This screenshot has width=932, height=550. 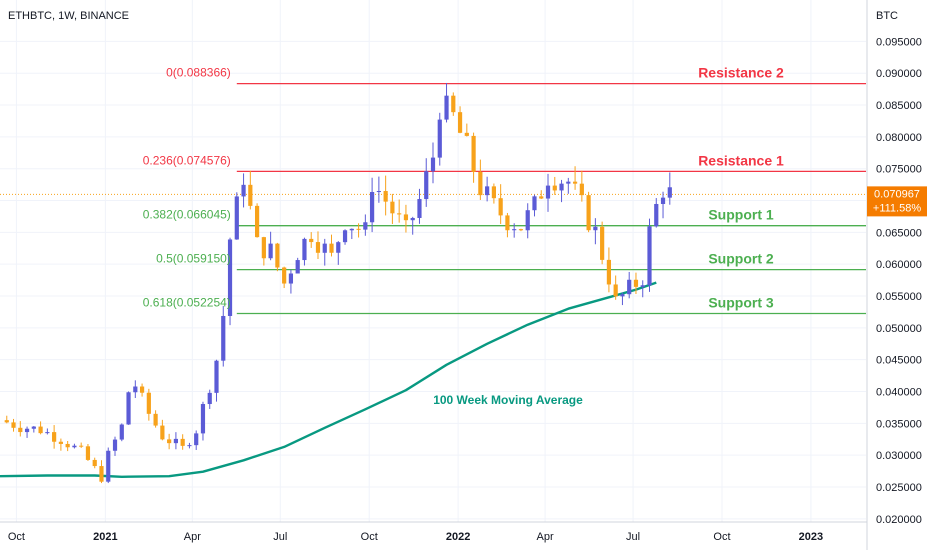 I want to click on current-price-change: +111.58%, so click(x=897, y=208).